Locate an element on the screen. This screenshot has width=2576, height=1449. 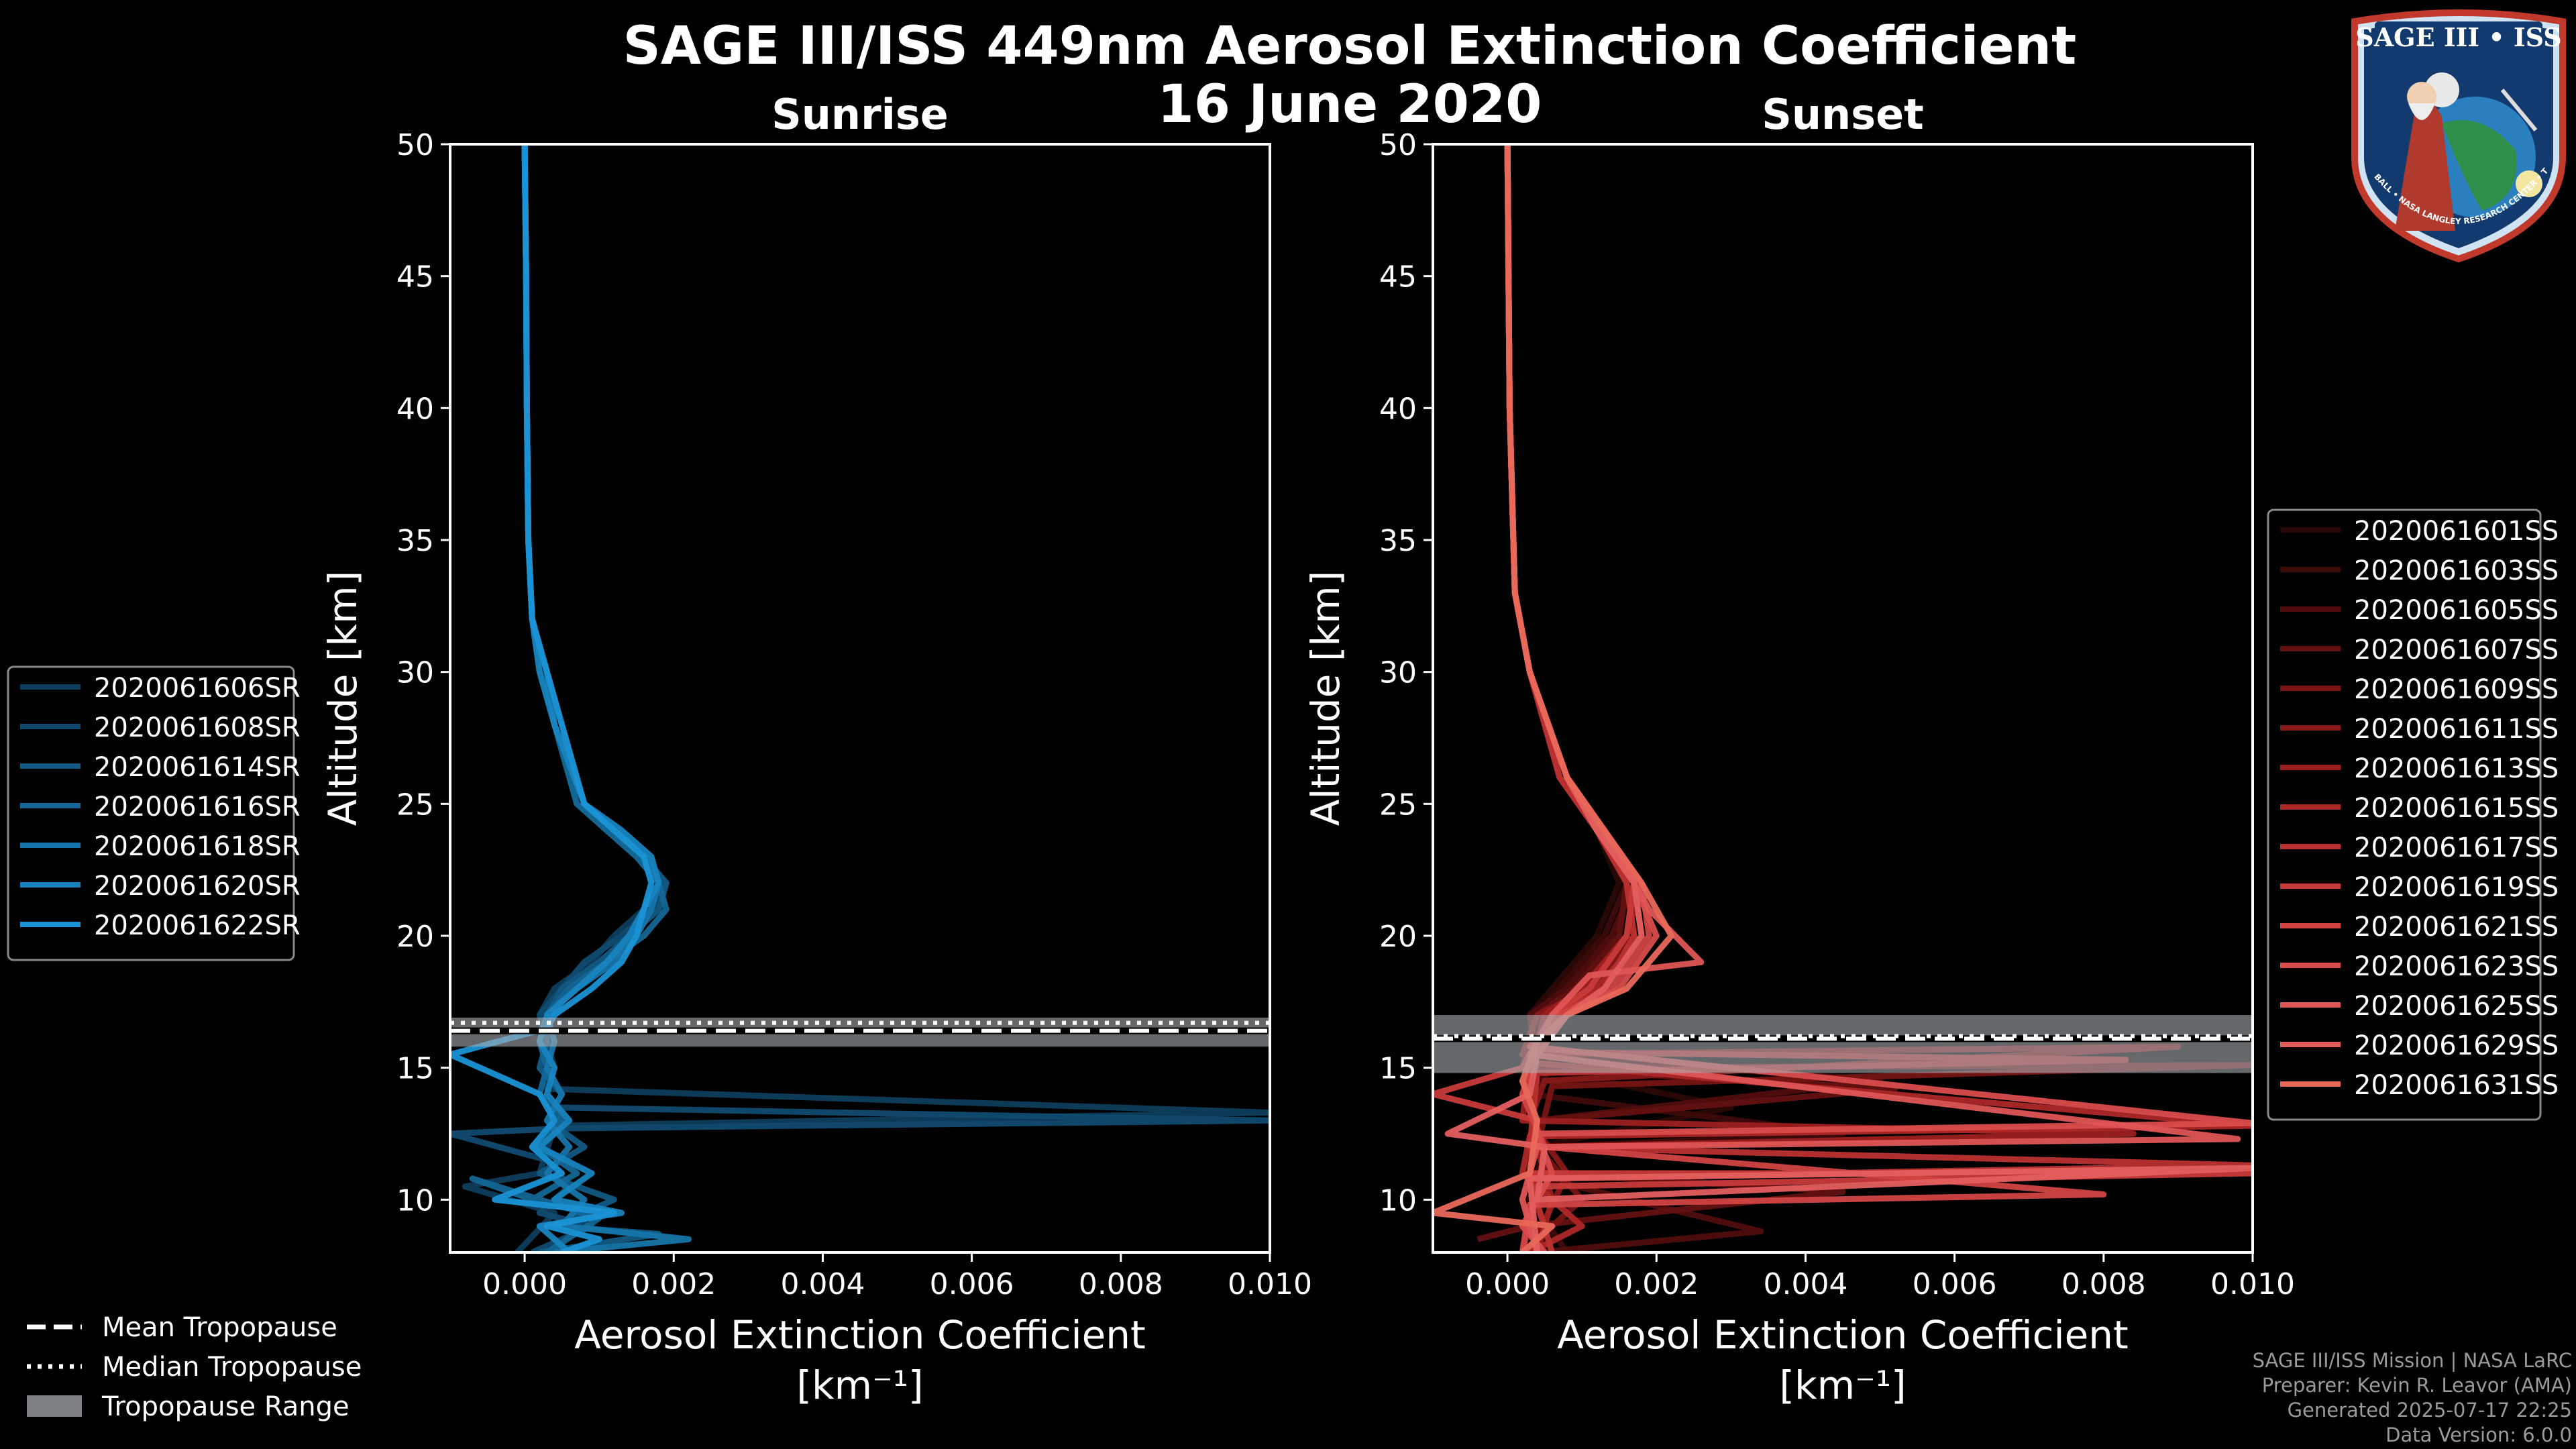
legend-label-2020061620SR: 2020061620SR is located at coordinates (197, 886).